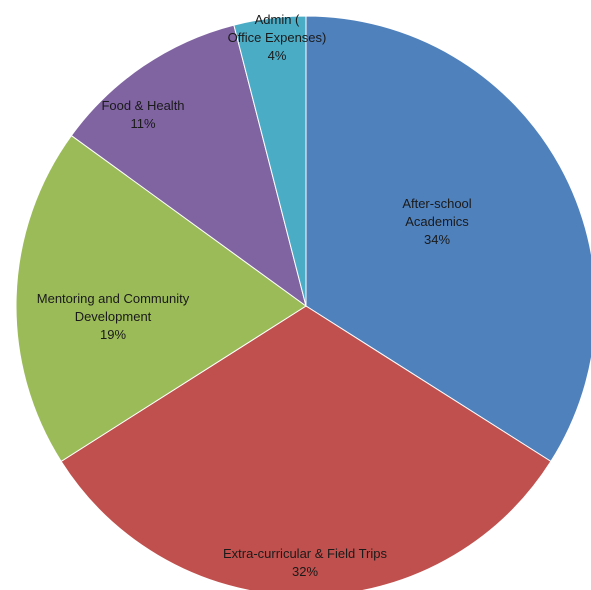 The width and height of the screenshot is (591, 590). I want to click on slice-percent: 4%, so click(277, 55).